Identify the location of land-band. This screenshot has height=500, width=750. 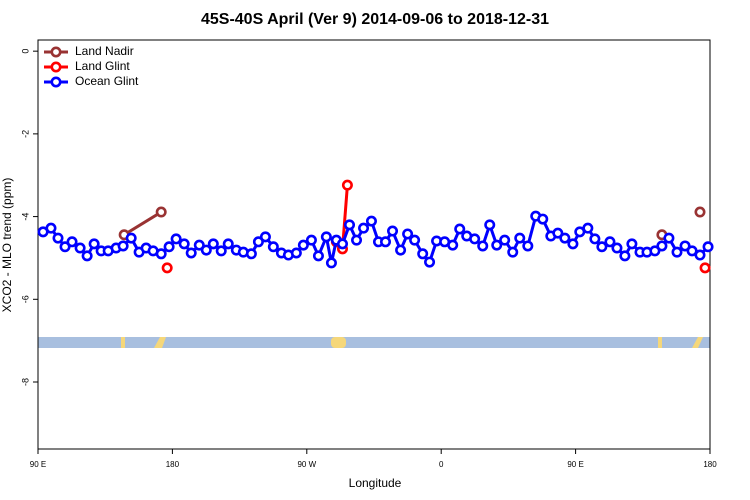
(374, 342).